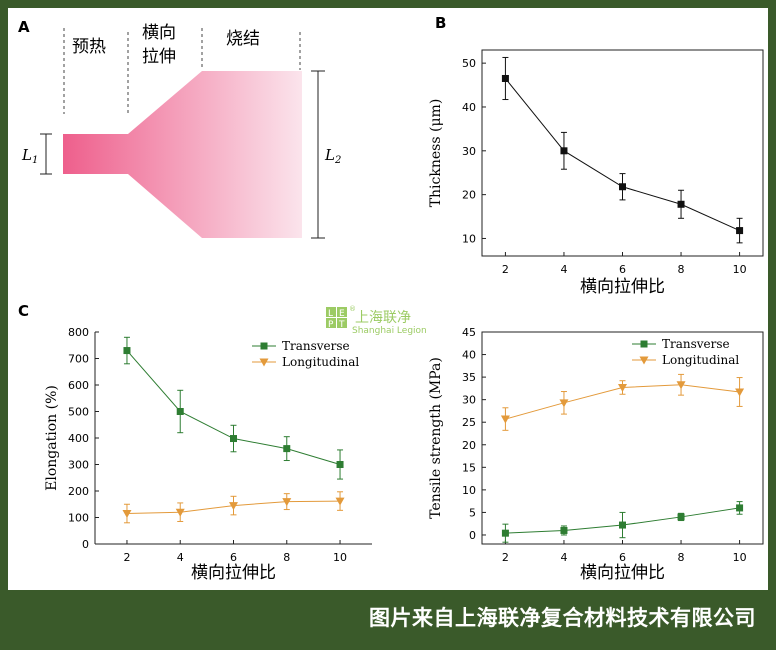 This screenshot has height=650, width=776. I want to click on logo-letter-t: T, so click(341, 325).